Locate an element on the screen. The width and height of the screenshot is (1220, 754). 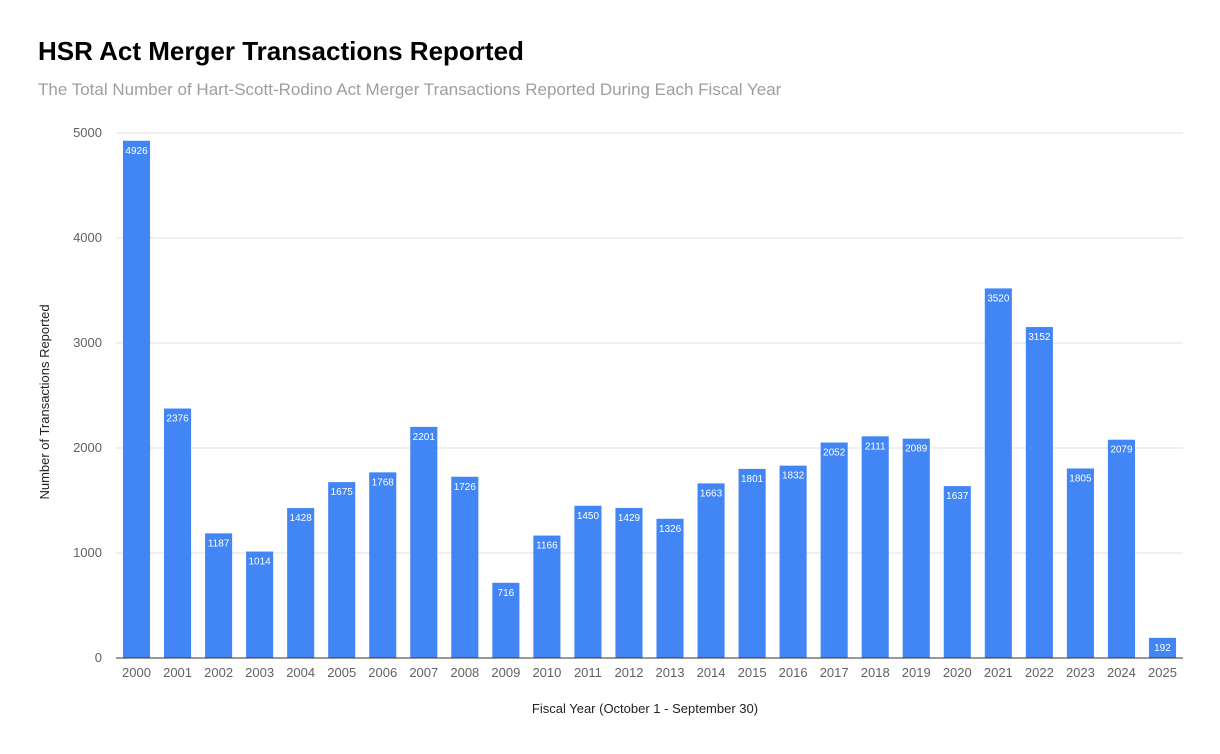
bar-value-label: 1187 is located at coordinates (219, 543).